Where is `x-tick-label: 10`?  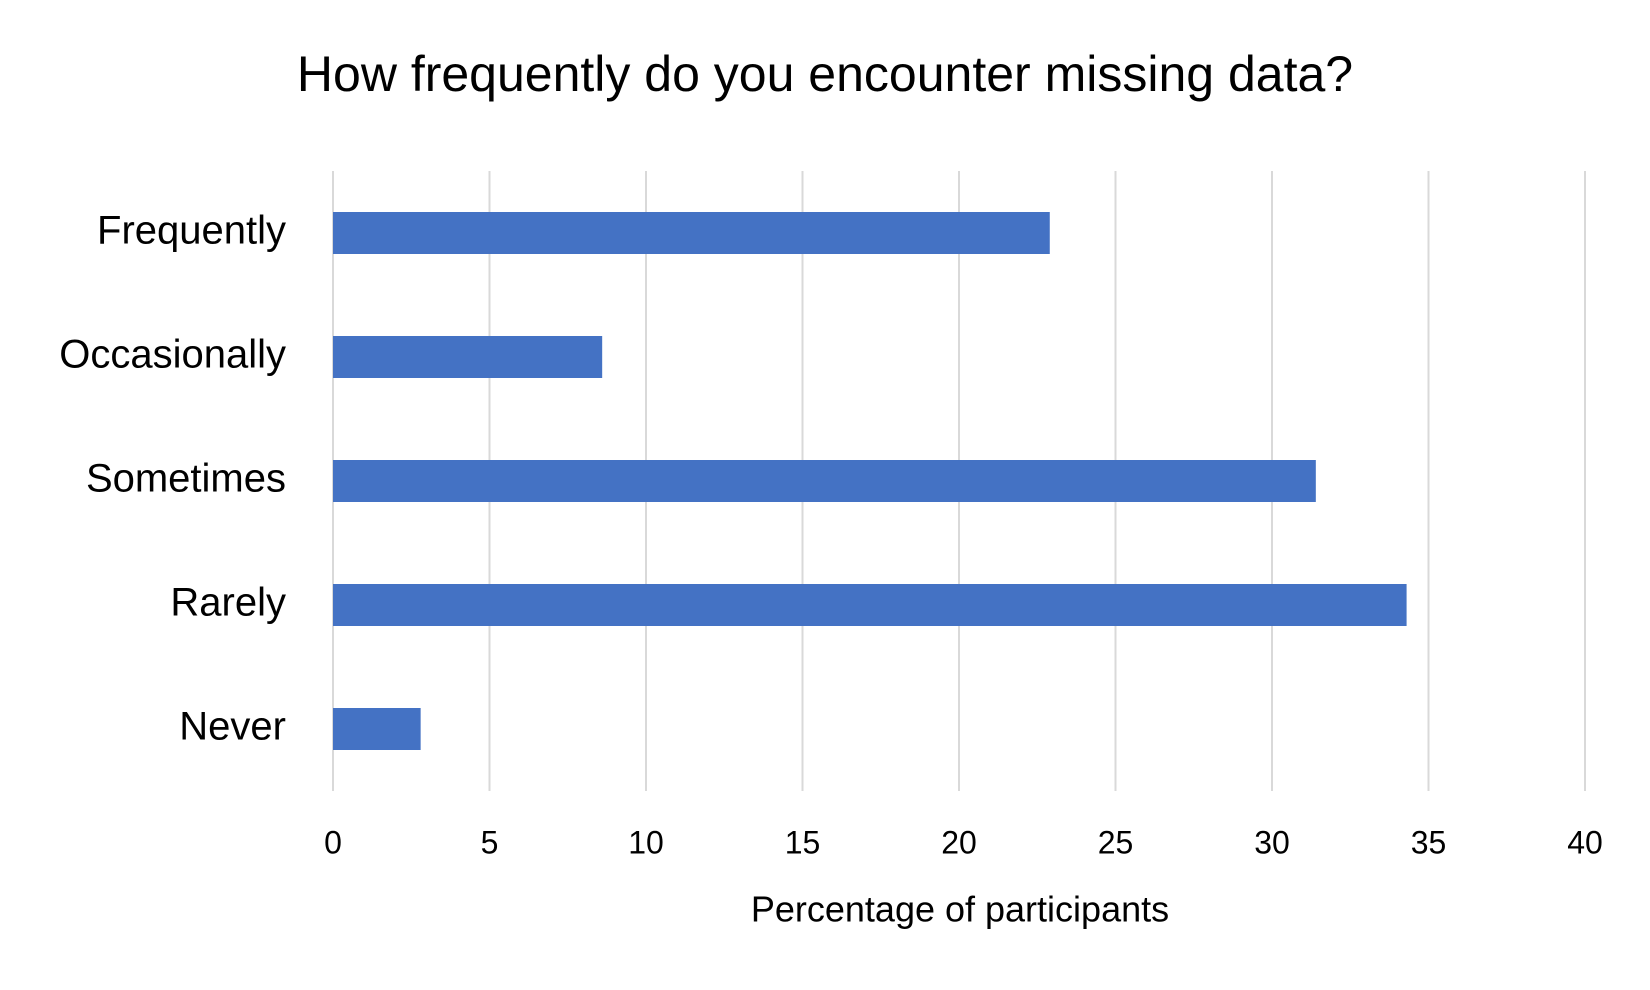
x-tick-label: 10 is located at coordinates (646, 842).